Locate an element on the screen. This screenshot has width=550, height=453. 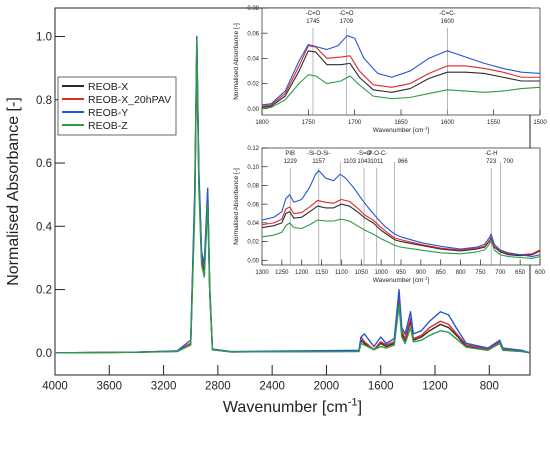
legend-label: REOB-X is located at coordinates (108, 87).